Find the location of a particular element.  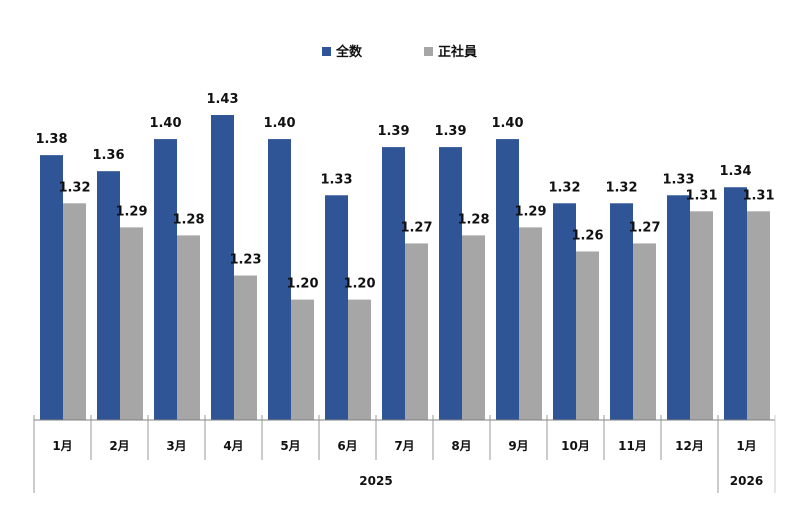

x-tick-label: 3月 is located at coordinates (176, 446).